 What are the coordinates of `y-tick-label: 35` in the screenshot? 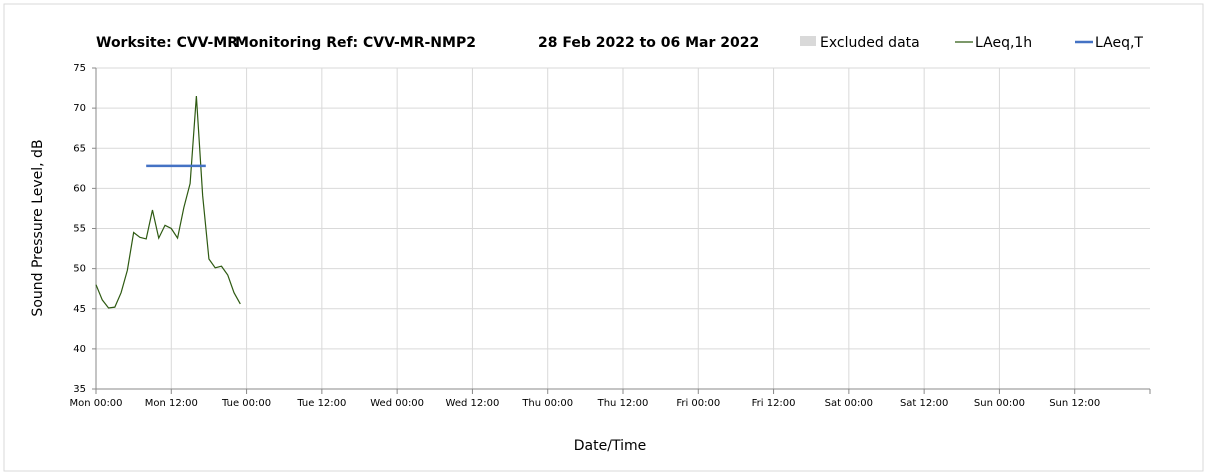 It's located at (79, 389).